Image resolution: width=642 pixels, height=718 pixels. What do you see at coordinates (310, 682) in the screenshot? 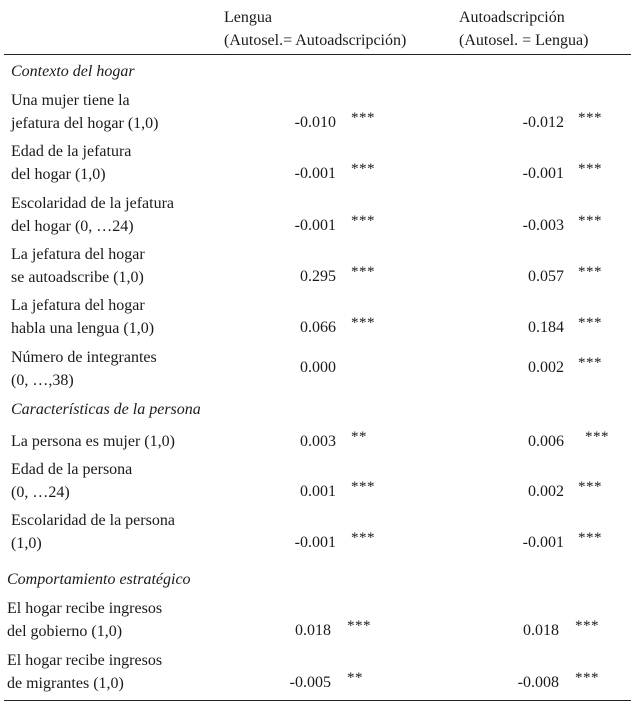
I see `value-lengua: -0.005` at bounding box center [310, 682].